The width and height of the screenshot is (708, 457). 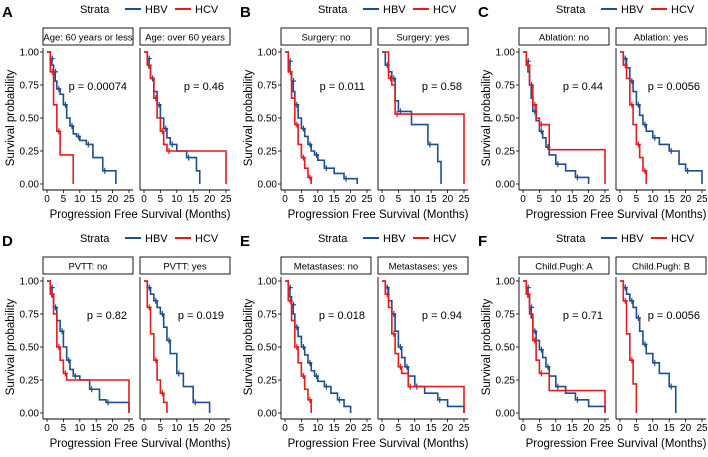 What do you see at coordinates (185, 267) in the screenshot?
I see `facet-title: PVTT: yes` at bounding box center [185, 267].